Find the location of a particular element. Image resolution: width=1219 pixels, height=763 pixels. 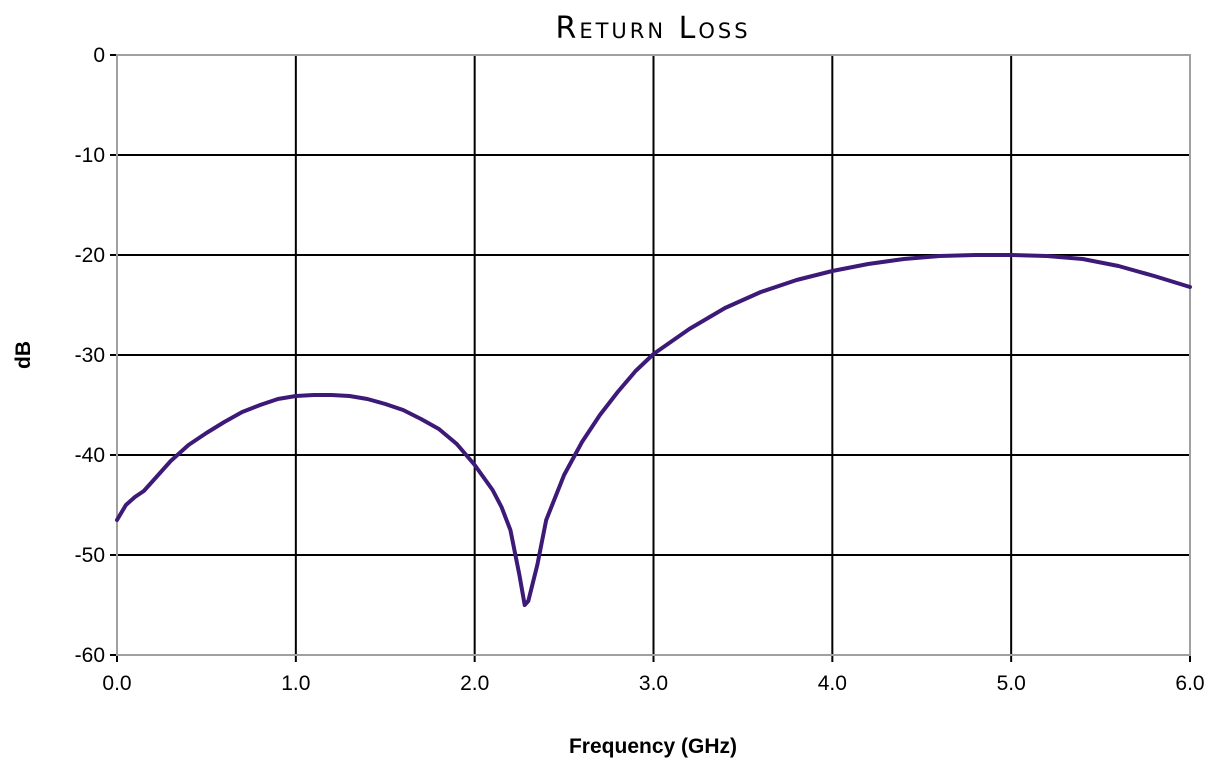

x-axis-label: Frequency (GHz) is located at coordinates (653, 746).